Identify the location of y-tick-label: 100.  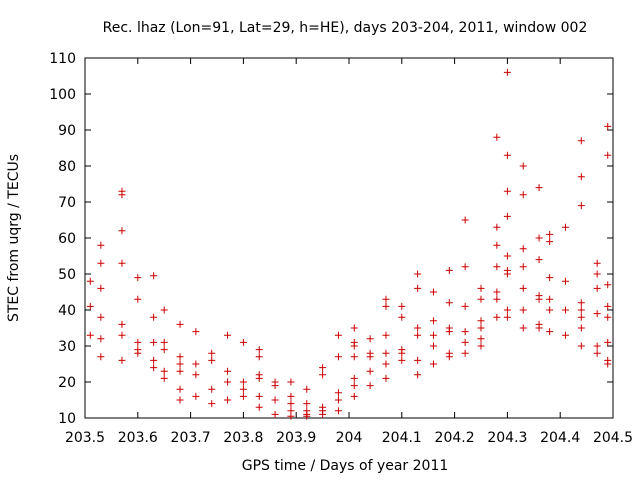
(62, 95).